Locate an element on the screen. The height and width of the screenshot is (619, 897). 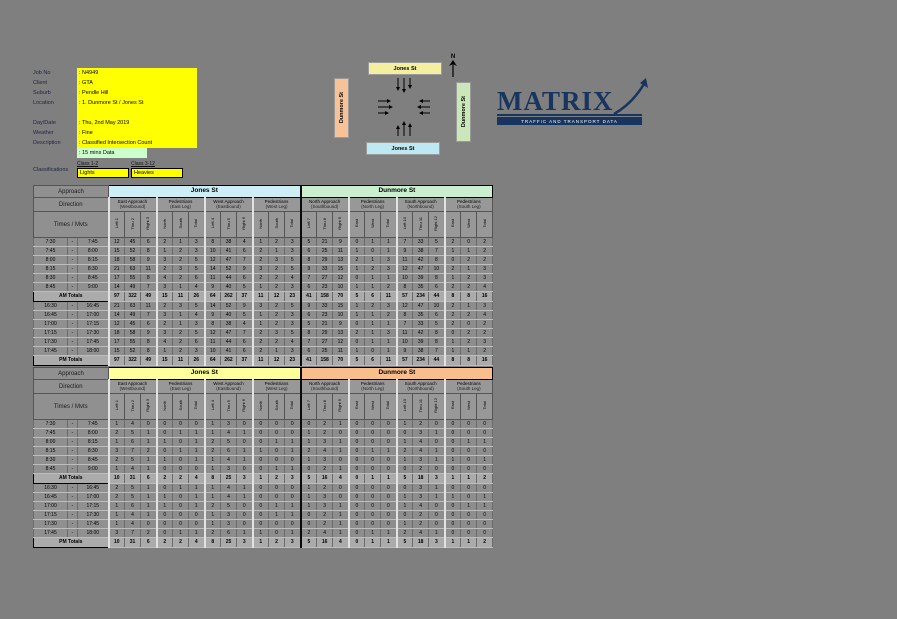
time-start-cell: 17:15 is located at coordinates (50, 515).